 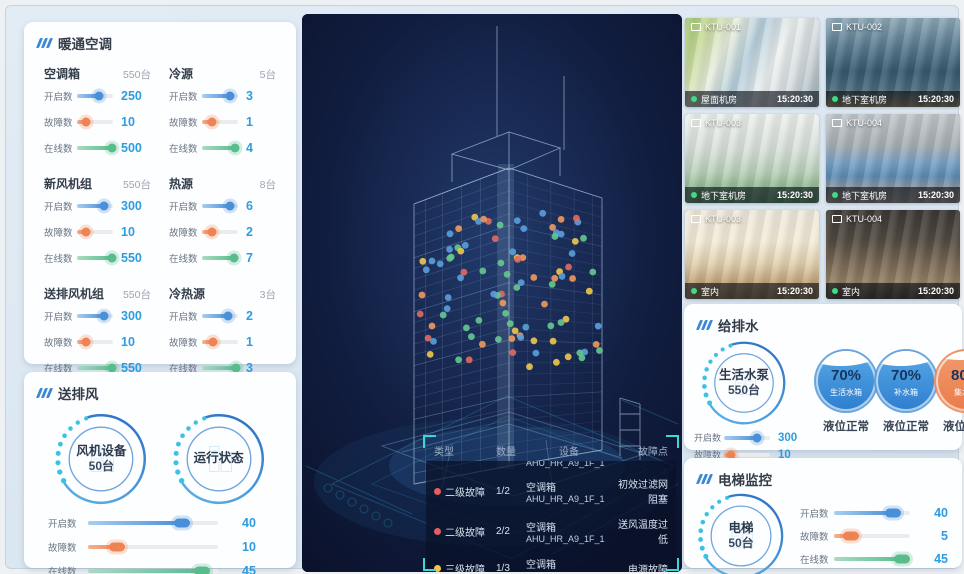 What do you see at coordinates (249, 96) in the screenshot?
I see `slider-value: 3` at bounding box center [249, 96].